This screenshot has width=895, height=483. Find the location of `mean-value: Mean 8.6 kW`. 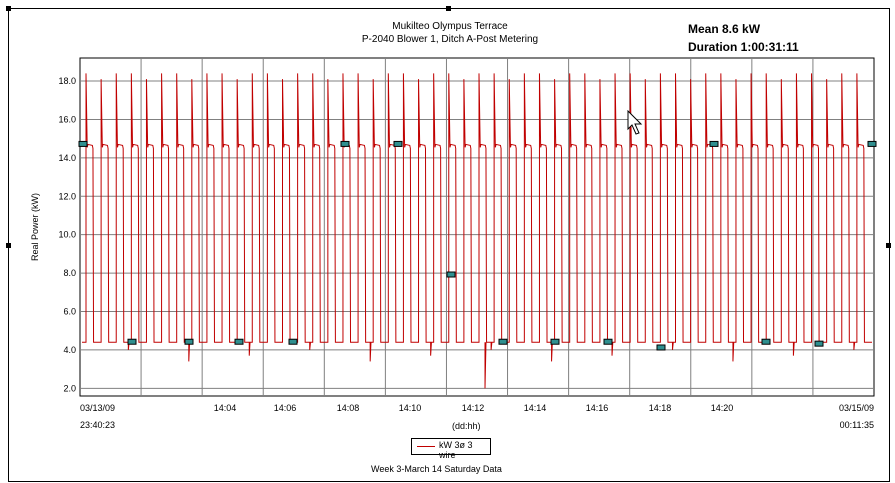

mean-value: Mean 8.6 kW is located at coordinates (724, 29).